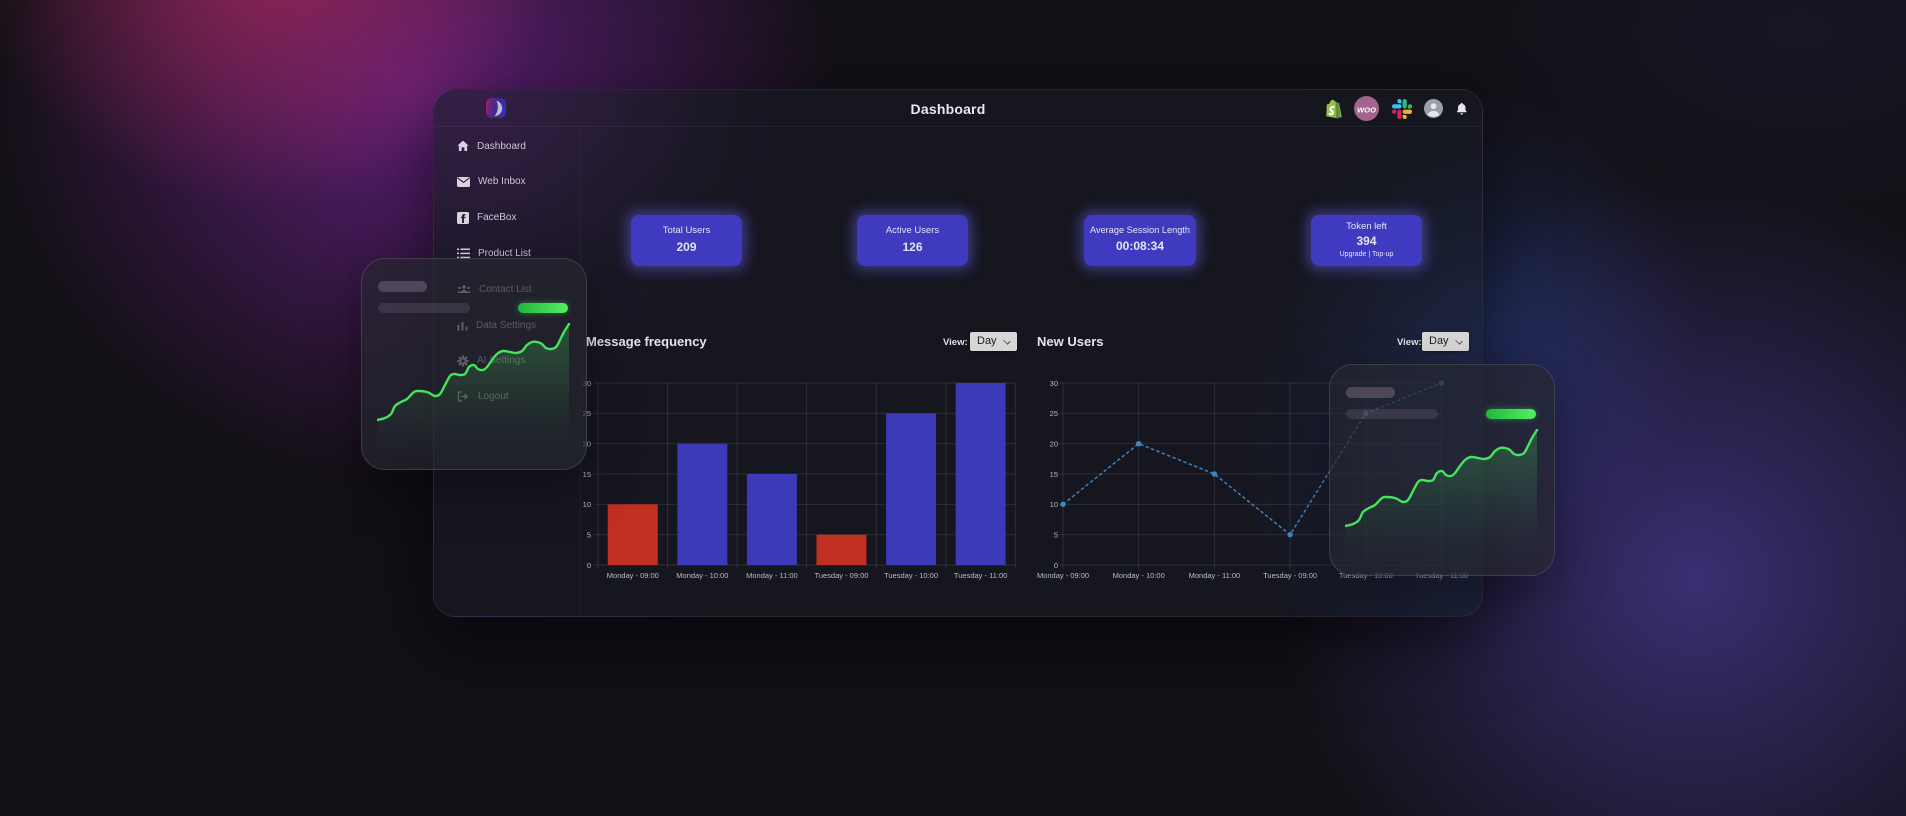 This screenshot has height=816, width=1906. I want to click on svg-text: 20, so click(1054, 443).